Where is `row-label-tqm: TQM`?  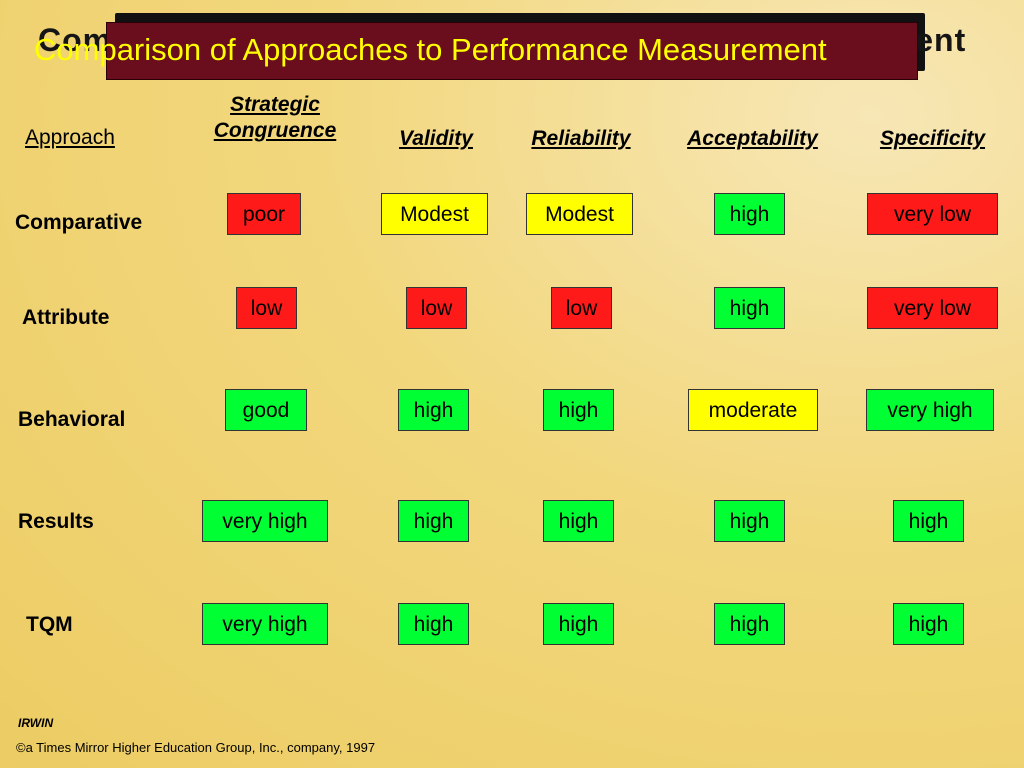
row-label-tqm: TQM is located at coordinates (49, 624).